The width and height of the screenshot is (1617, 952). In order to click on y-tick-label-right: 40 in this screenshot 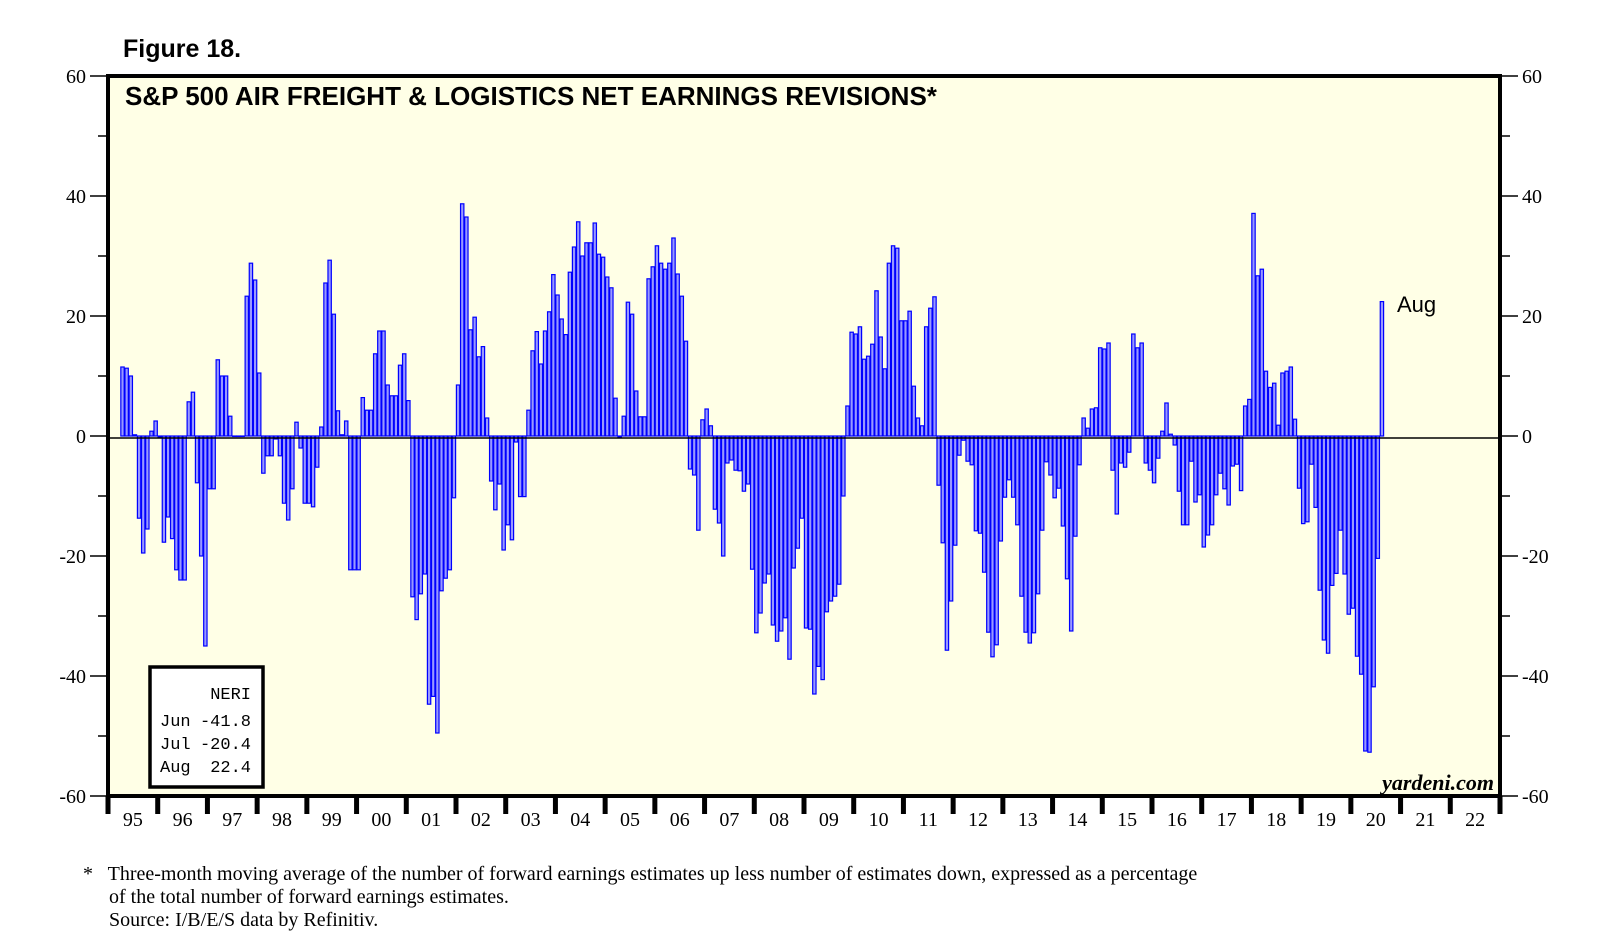, I will do `click(1532, 197)`.